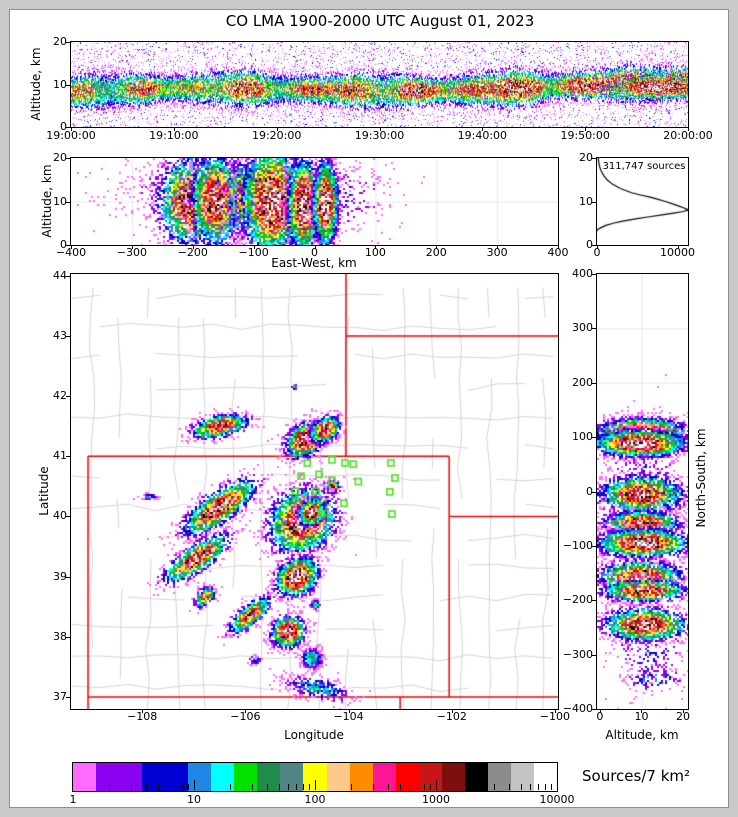 This screenshot has height=817, width=738. What do you see at coordinates (314, 201) in the screenshot?
I see `east-west-canvas` at bounding box center [314, 201].